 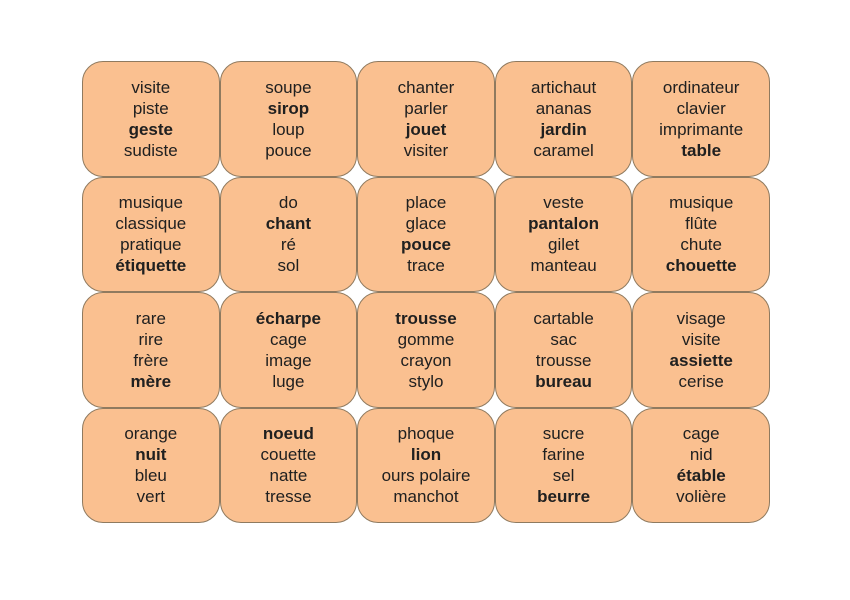 What do you see at coordinates (288, 476) in the screenshot?
I see `card-word: natte` at bounding box center [288, 476].